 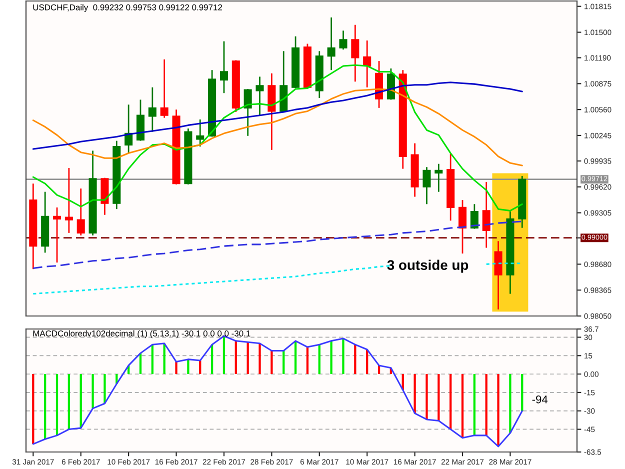 What do you see at coordinates (427, 266) in the screenshot?
I see `annotation: 3 outside up` at bounding box center [427, 266].